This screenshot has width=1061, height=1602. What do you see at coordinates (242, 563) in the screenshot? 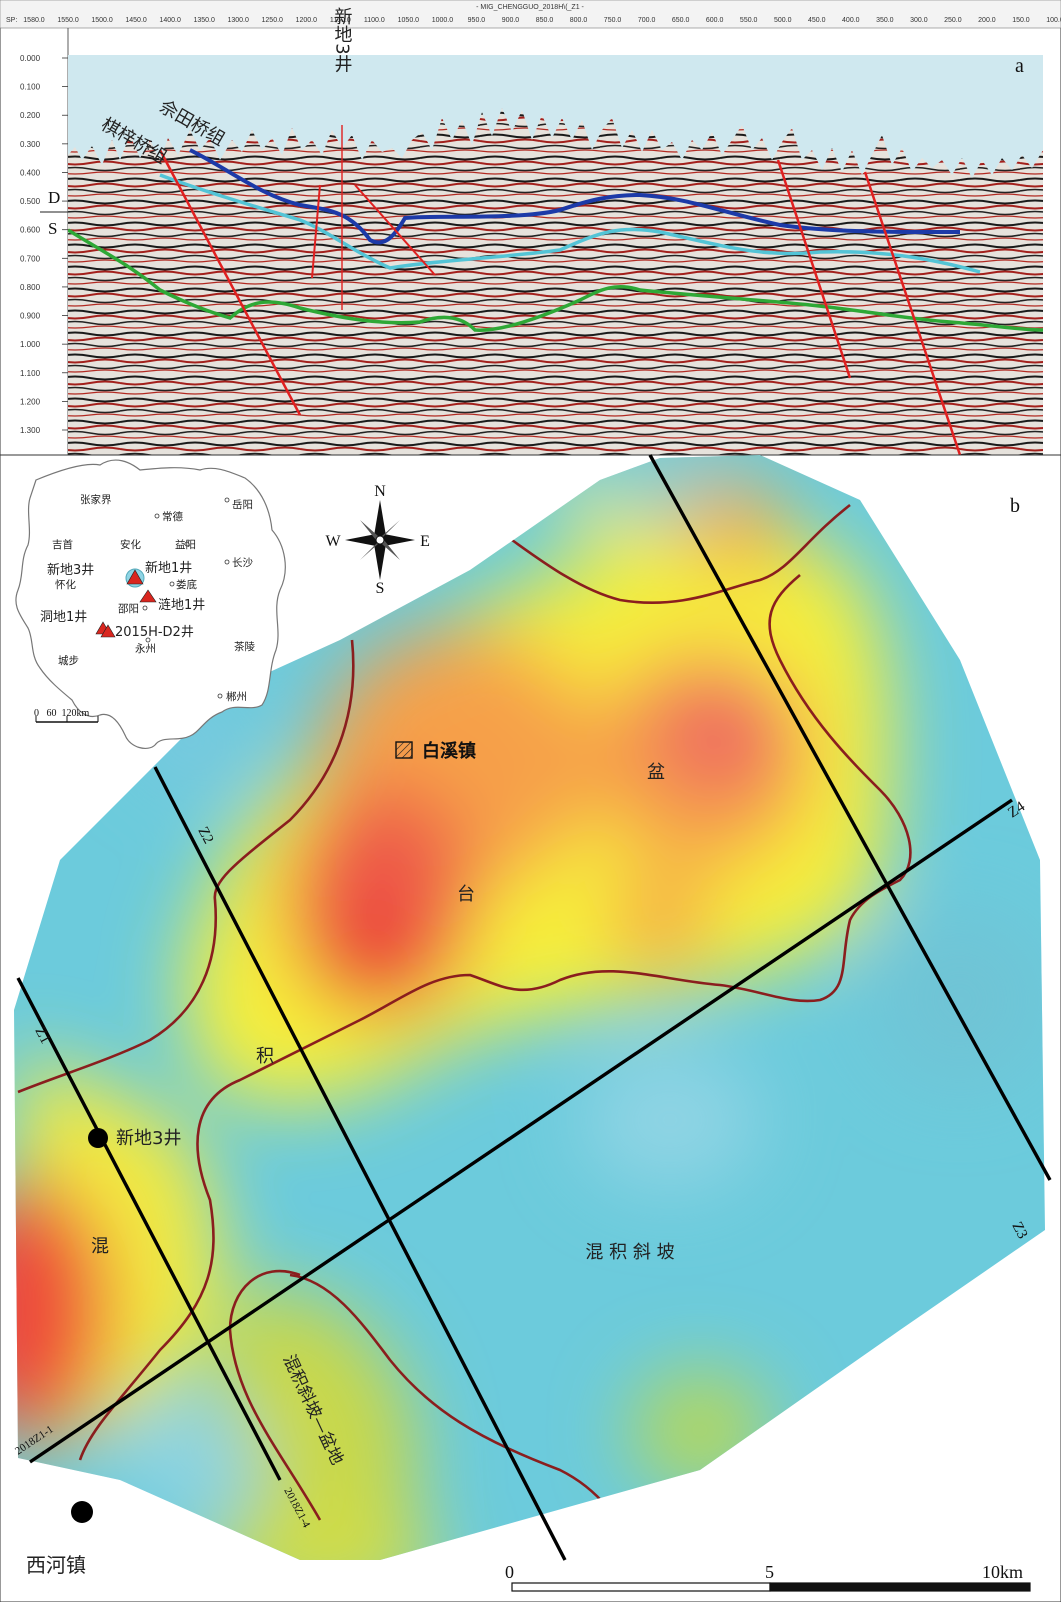
I see `inset-city-changsha: 长沙` at bounding box center [242, 563].